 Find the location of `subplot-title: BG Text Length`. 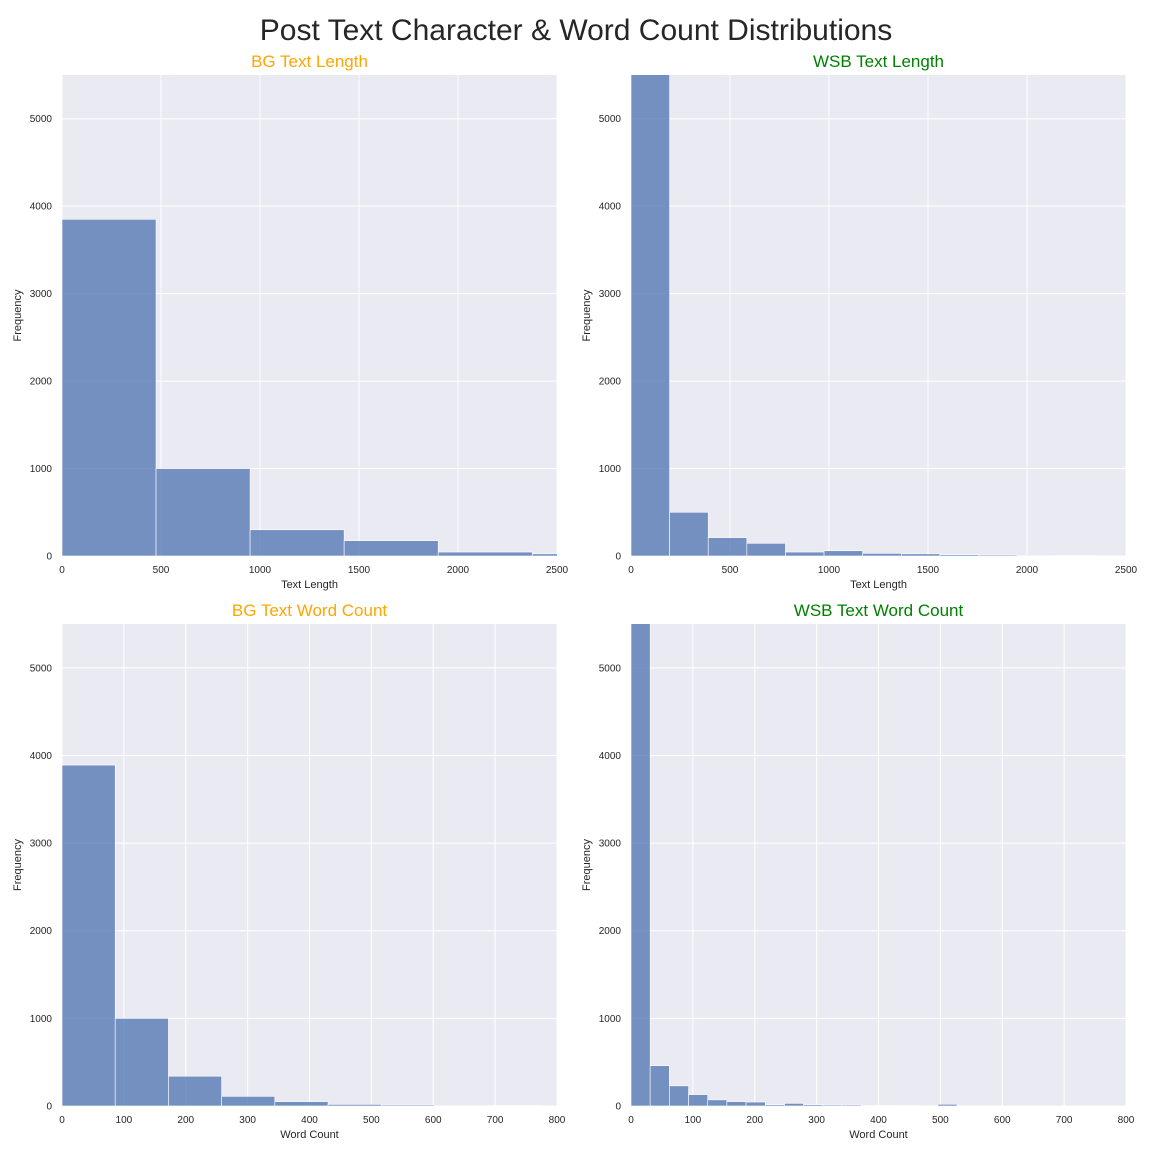

subplot-title: BG Text Length is located at coordinates (309, 61).